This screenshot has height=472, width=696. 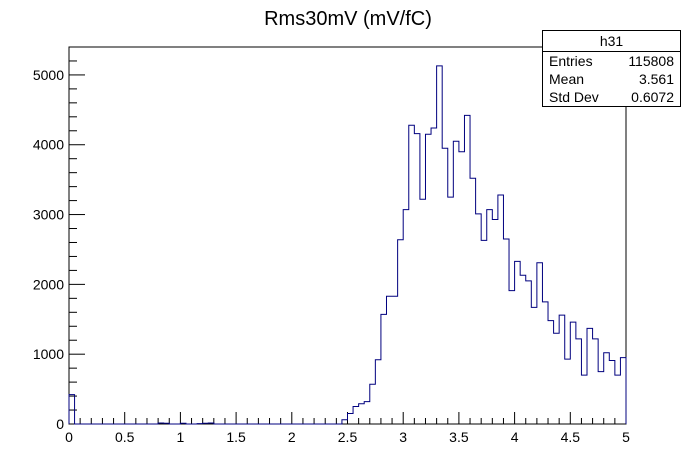 What do you see at coordinates (236, 437) in the screenshot?
I see `x-tick-label: 1.5` at bounding box center [236, 437].